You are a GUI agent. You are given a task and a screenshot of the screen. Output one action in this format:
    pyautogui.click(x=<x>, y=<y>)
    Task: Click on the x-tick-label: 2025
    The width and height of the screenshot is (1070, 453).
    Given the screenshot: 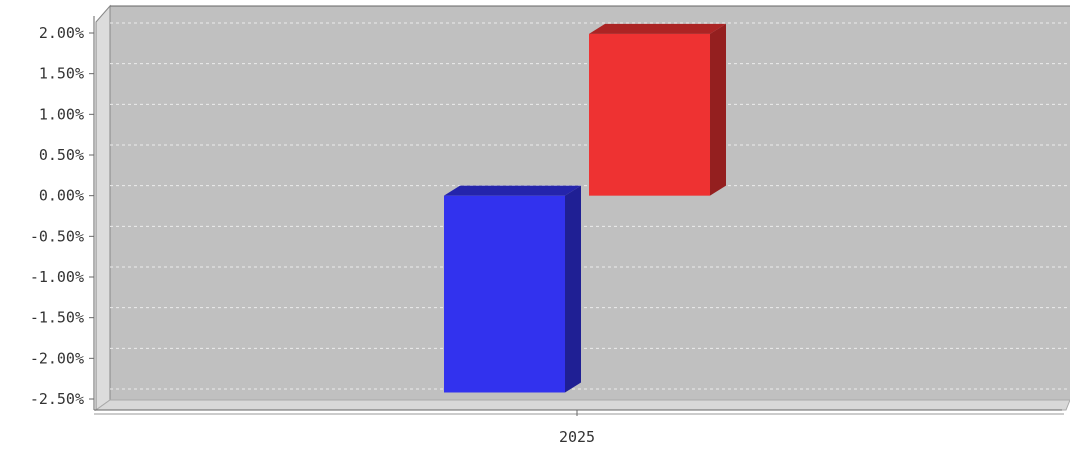 What is the action you would take?
    pyautogui.click(x=577, y=437)
    